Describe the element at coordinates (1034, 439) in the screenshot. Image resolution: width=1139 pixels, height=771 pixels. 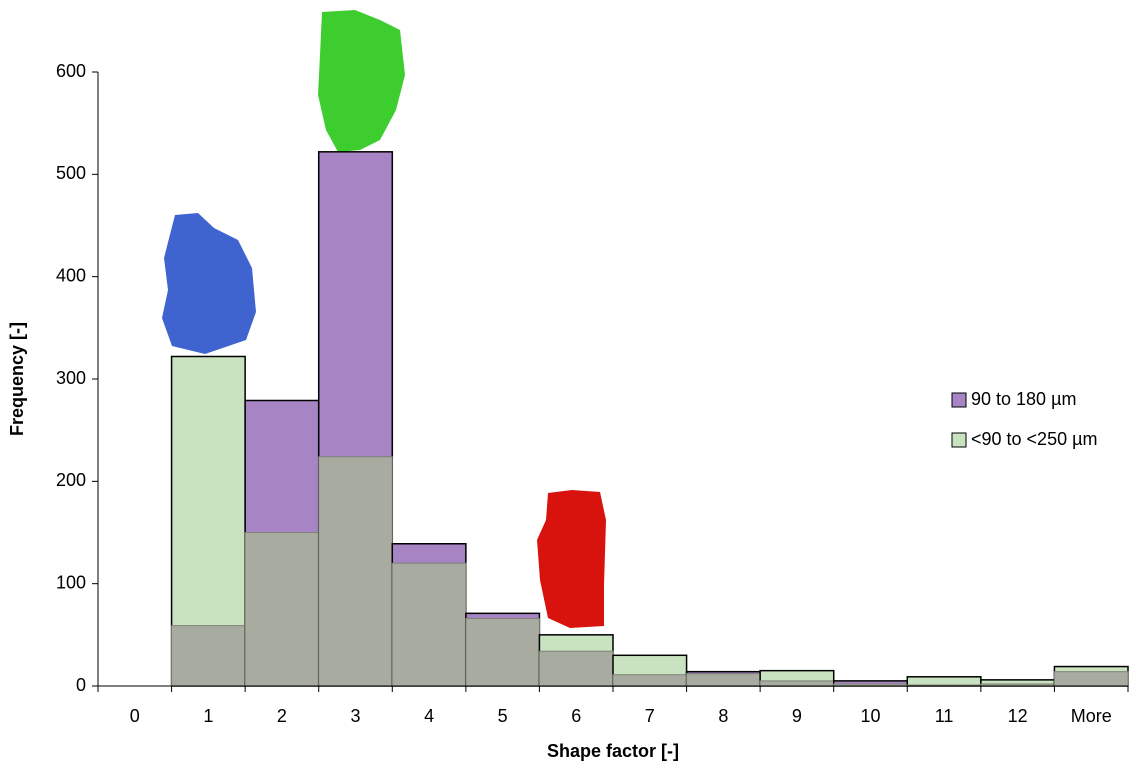
I see `legend-label: <90 to <250 µm` at that location.